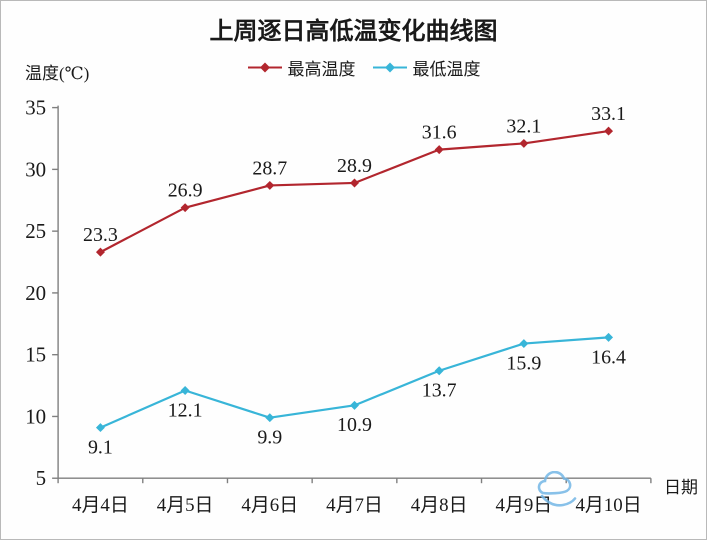  What do you see at coordinates (321, 69) in the screenshot?
I see `legend-label-high: 最高温度` at bounding box center [321, 69].